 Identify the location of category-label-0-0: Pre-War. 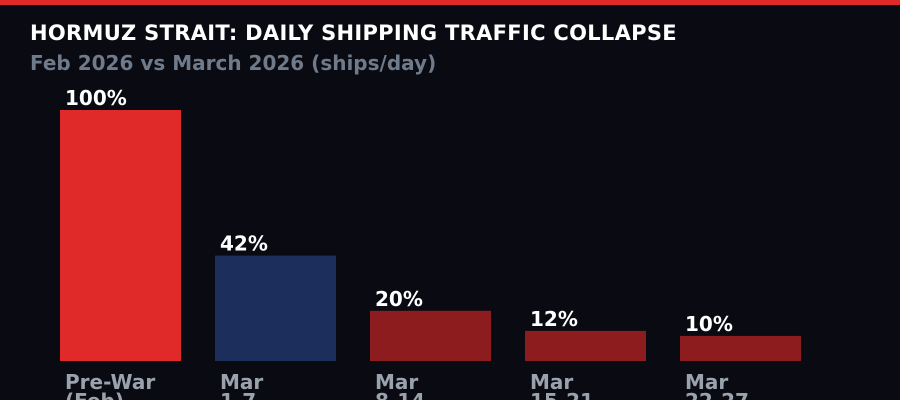
(110, 382).